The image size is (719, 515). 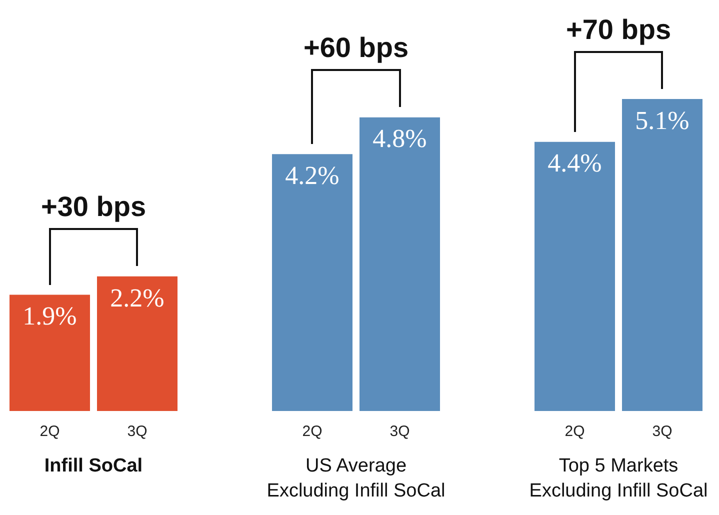 What do you see at coordinates (619, 29) in the screenshot?
I see `text: +70 bps` at bounding box center [619, 29].